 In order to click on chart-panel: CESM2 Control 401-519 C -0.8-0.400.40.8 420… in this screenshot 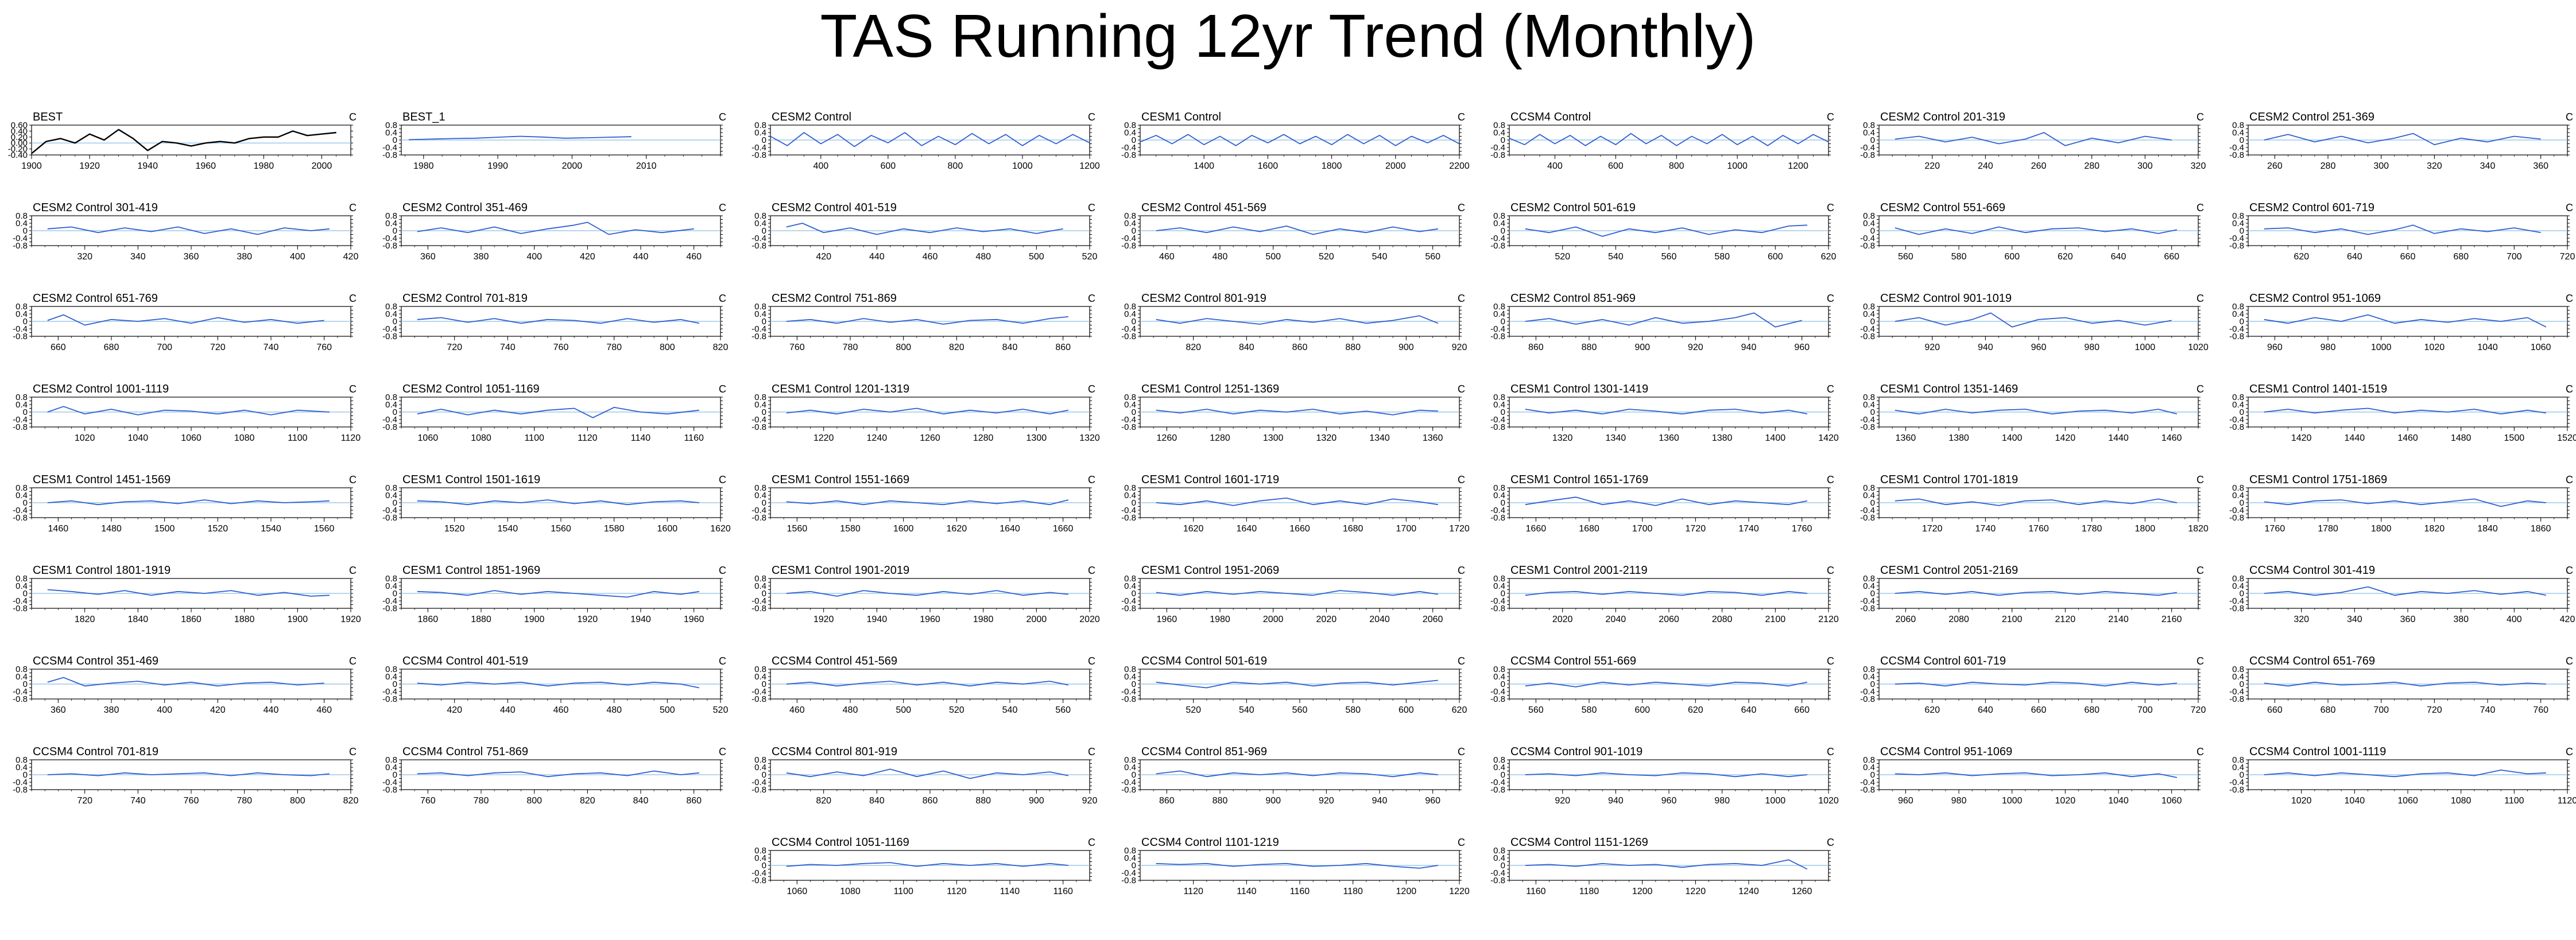, I will do `click(924, 231)`.